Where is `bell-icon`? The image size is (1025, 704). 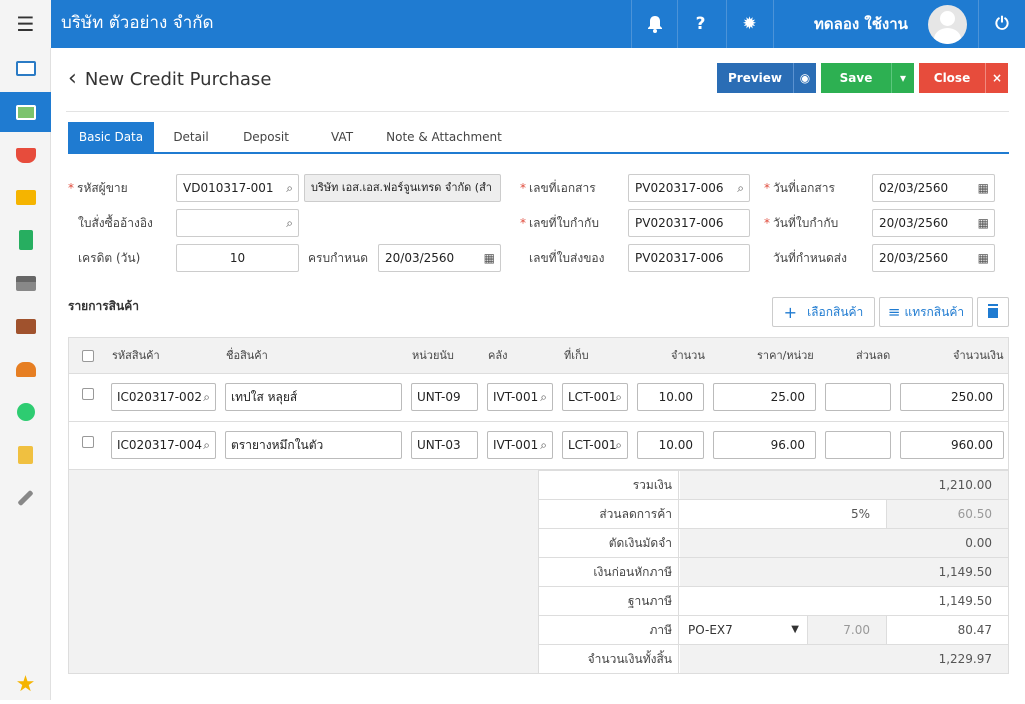 bell-icon is located at coordinates (654, 24).